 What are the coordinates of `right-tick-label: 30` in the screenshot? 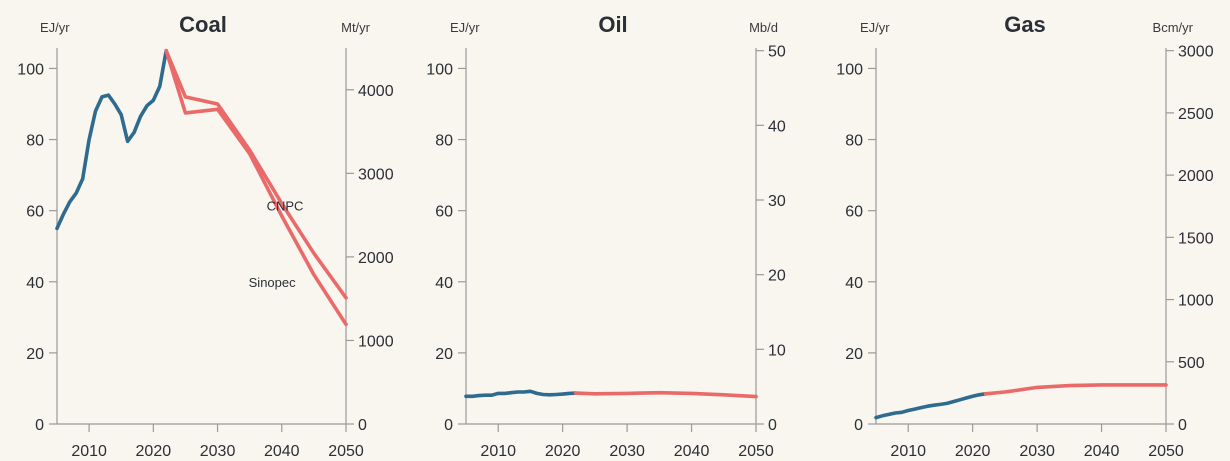 It's located at (777, 201).